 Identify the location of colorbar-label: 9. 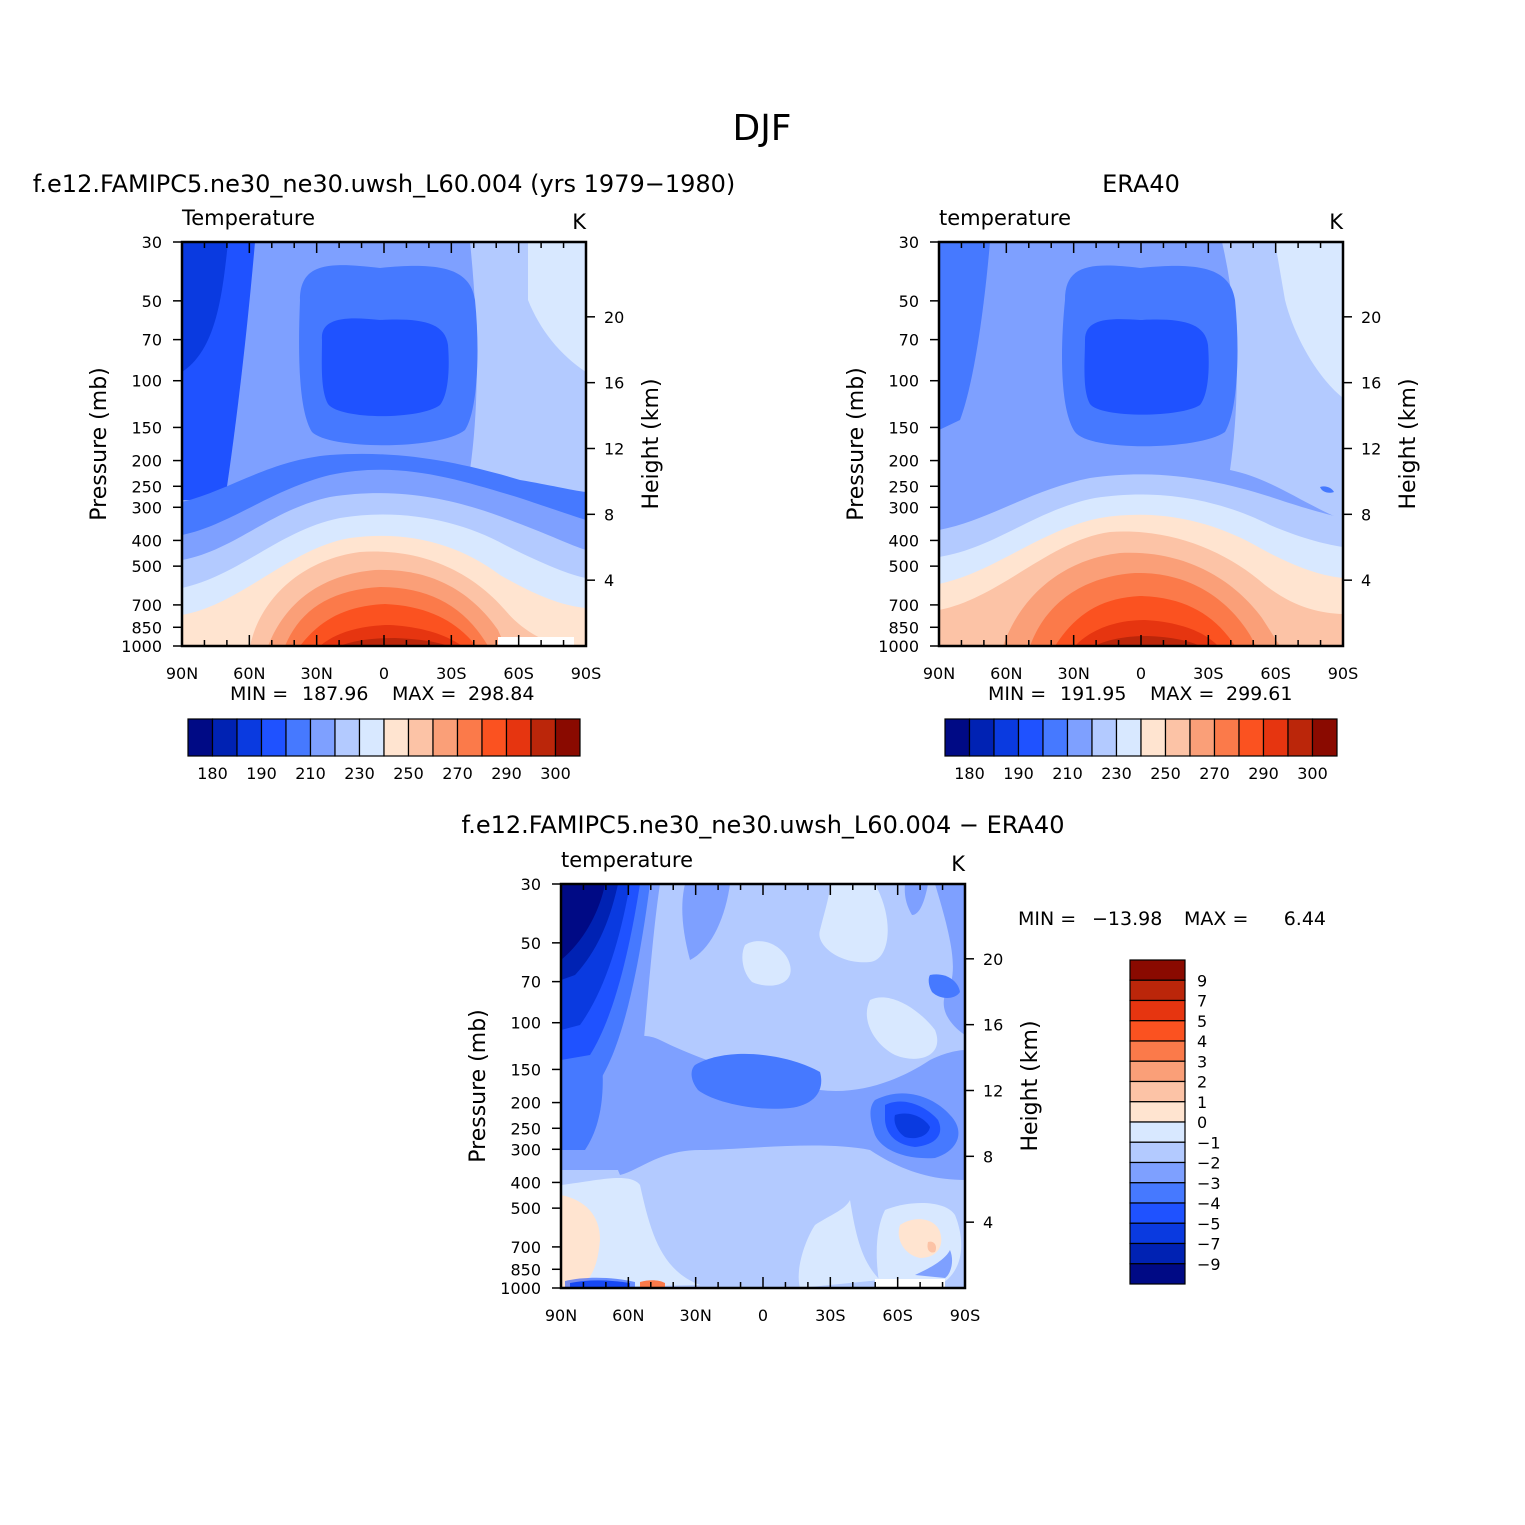
(1202, 980).